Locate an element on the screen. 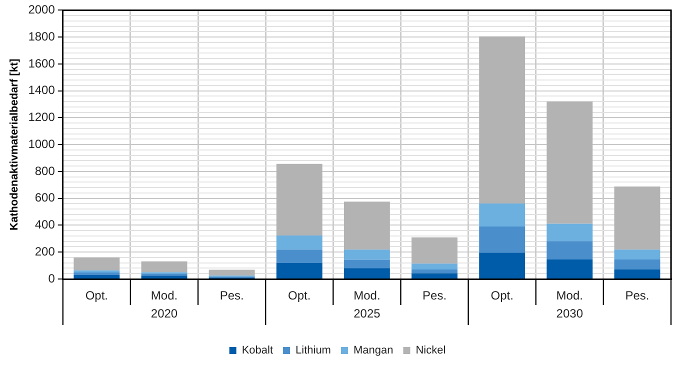 This screenshot has width=685, height=368. y-tick-label: 1400 is located at coordinates (42, 90).